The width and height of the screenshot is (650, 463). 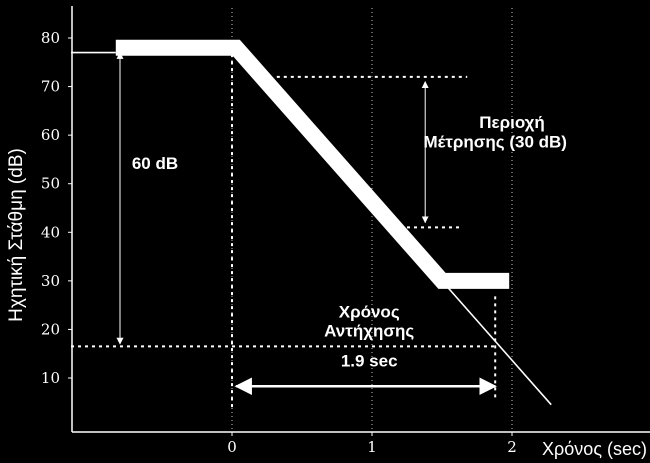 I want to click on y-tick-label-6: 20, so click(x=50, y=329).